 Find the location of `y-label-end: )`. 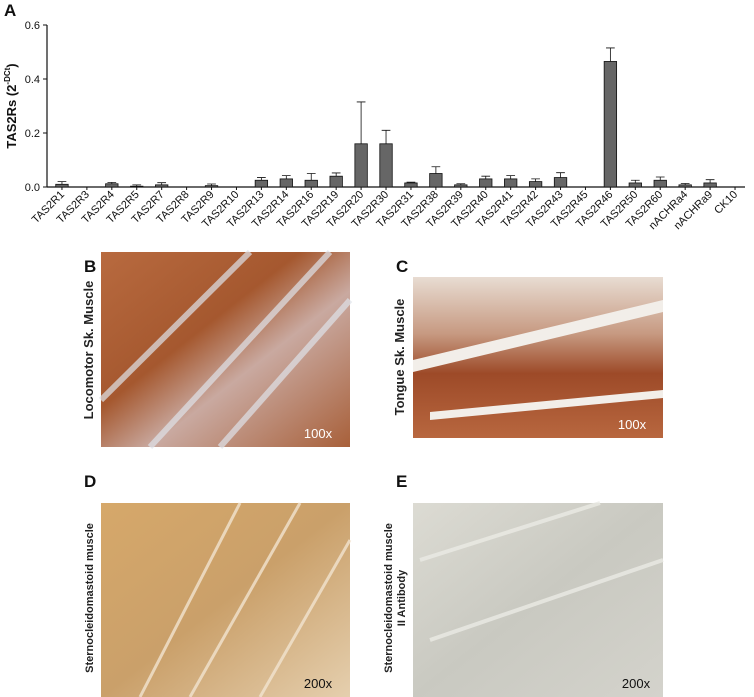

y-label-end: ) is located at coordinates (11, 65).